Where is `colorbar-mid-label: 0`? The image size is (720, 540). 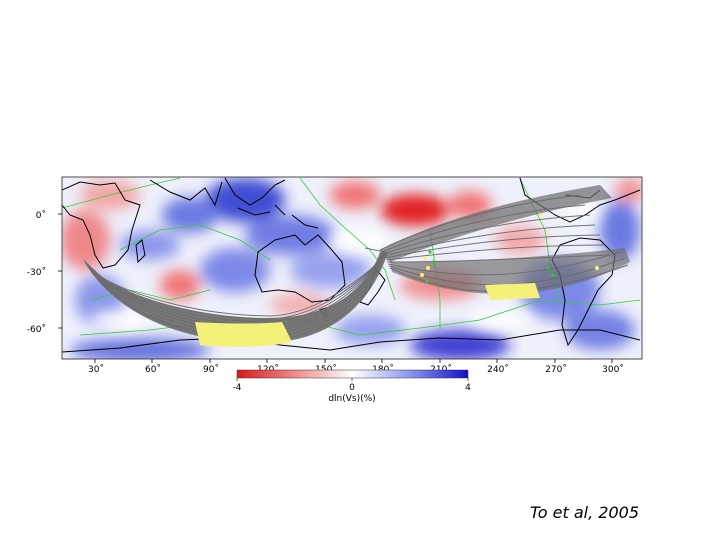
colorbar-mid-label: 0 is located at coordinates (352, 388).